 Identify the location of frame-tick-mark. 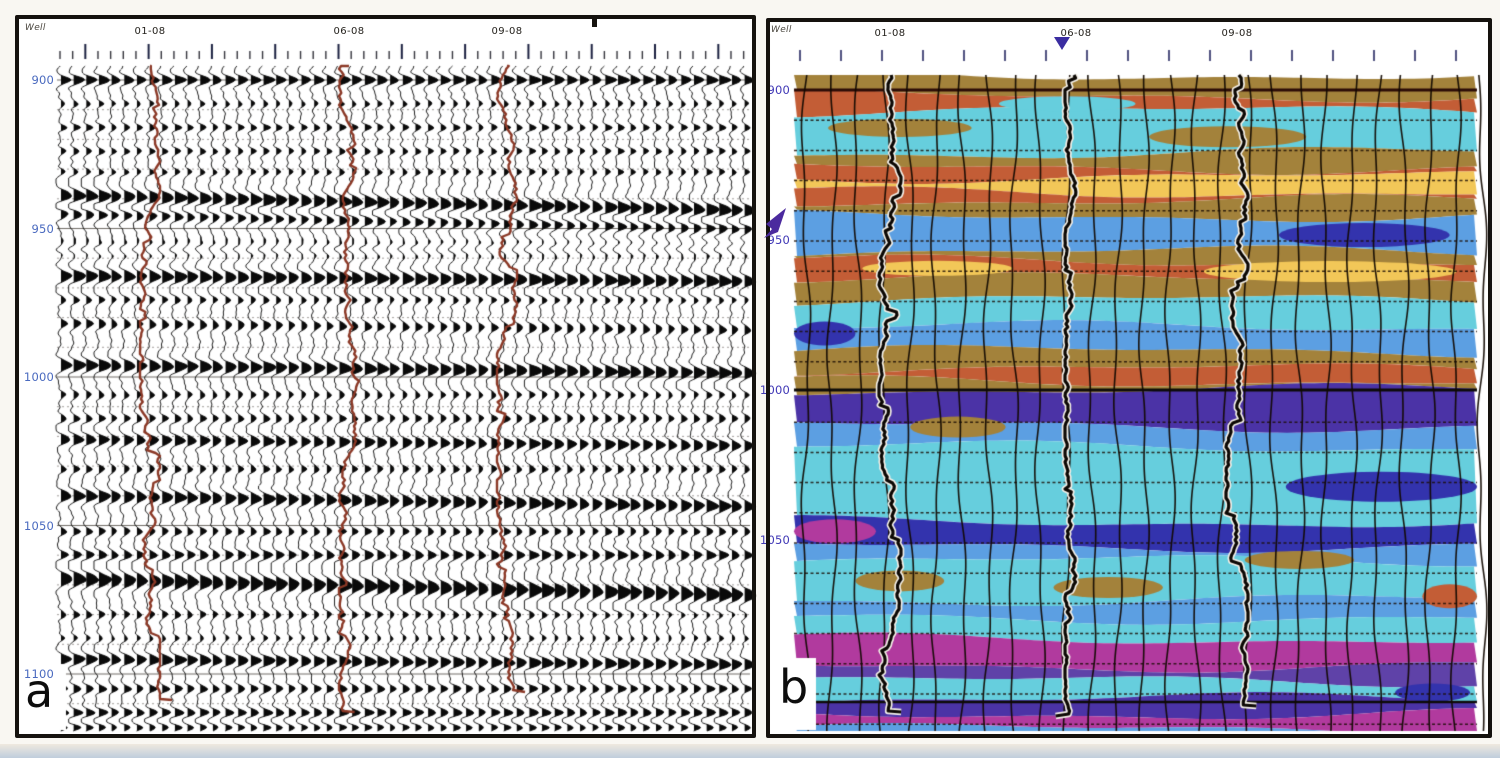
(594, 21).